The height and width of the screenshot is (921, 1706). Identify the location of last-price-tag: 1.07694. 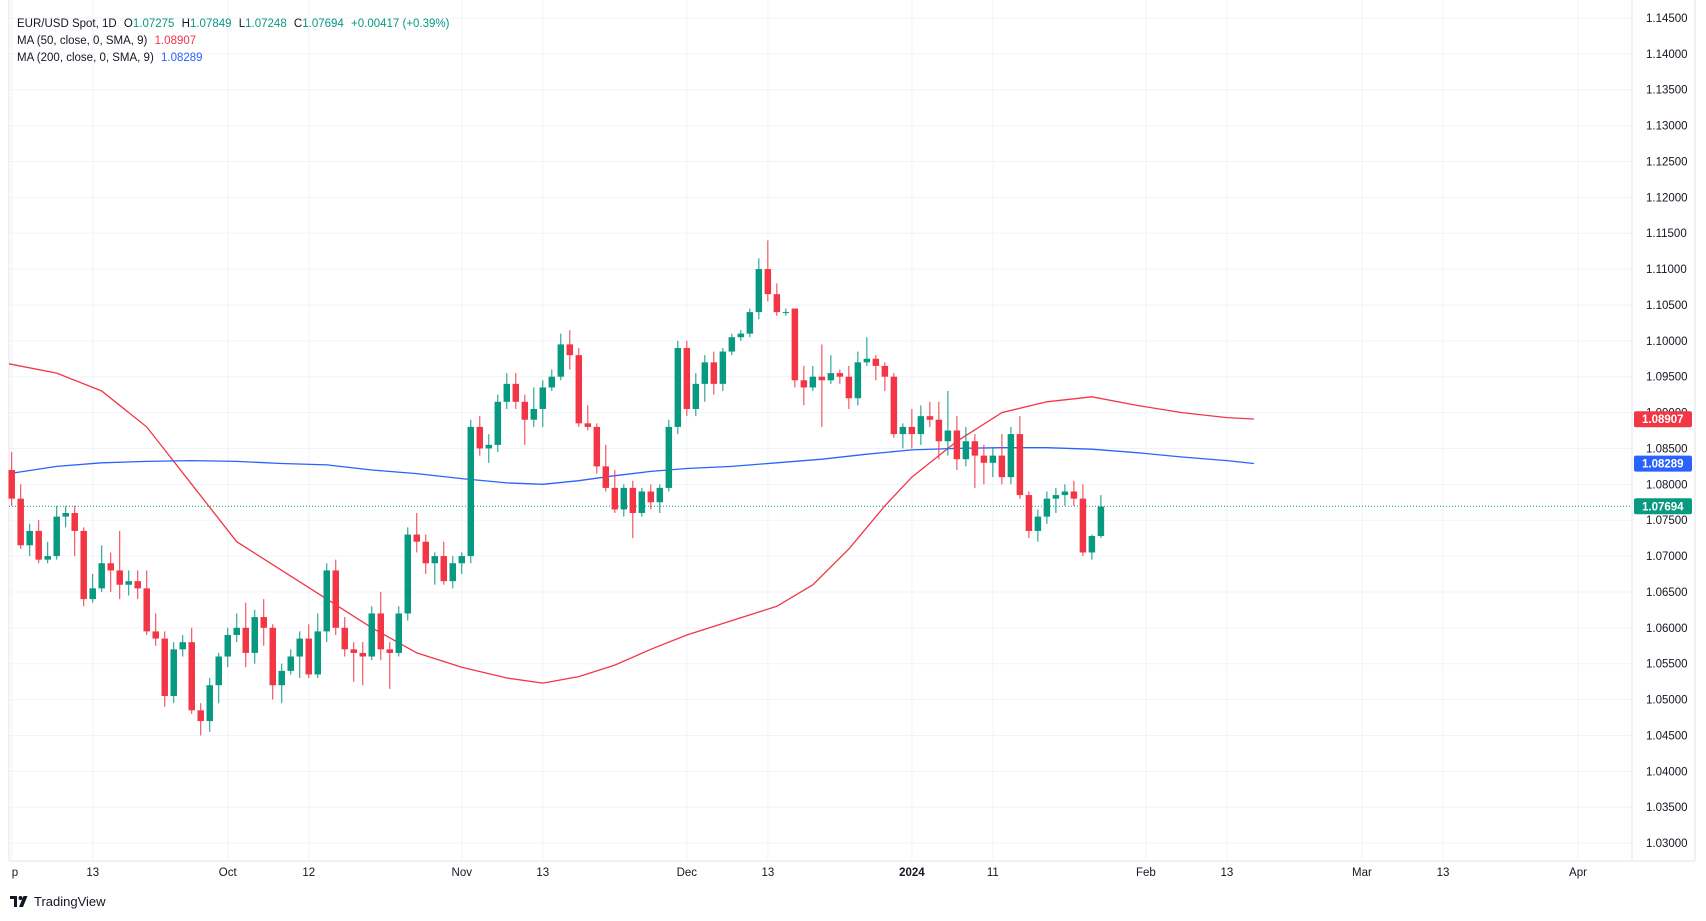
(1663, 506).